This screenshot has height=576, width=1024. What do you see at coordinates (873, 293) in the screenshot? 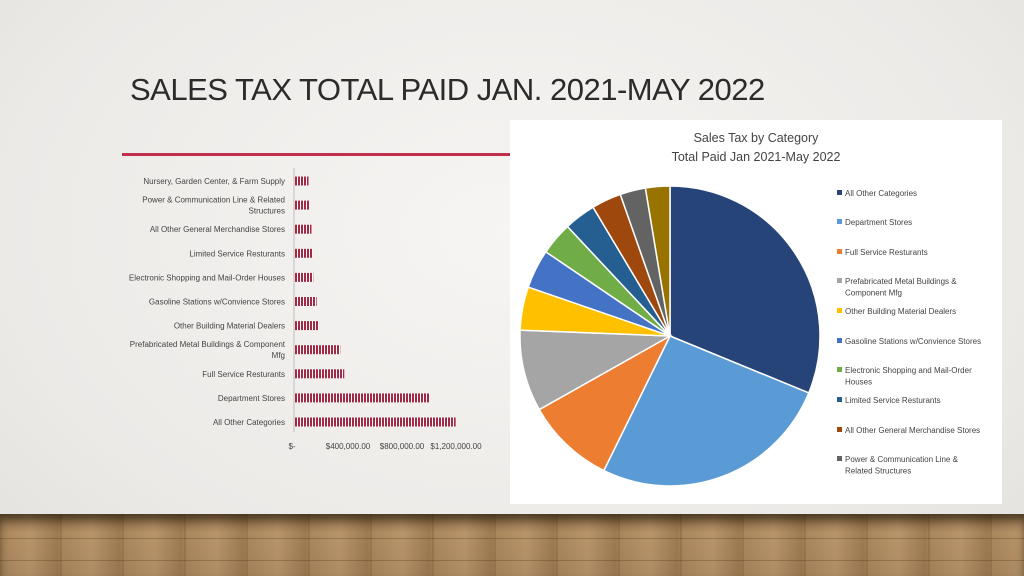
I see `legend-label-line: Component Mfg` at bounding box center [873, 293].